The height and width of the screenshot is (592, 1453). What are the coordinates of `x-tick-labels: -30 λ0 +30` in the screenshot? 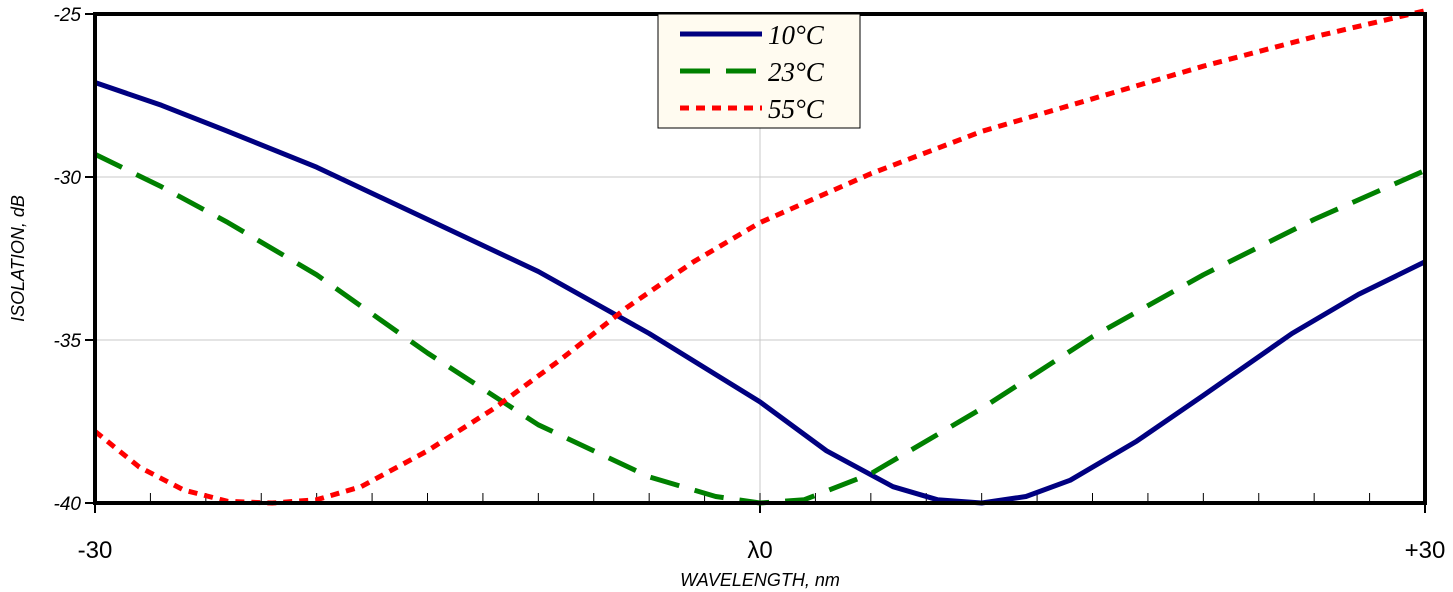 It's located at (762, 550).